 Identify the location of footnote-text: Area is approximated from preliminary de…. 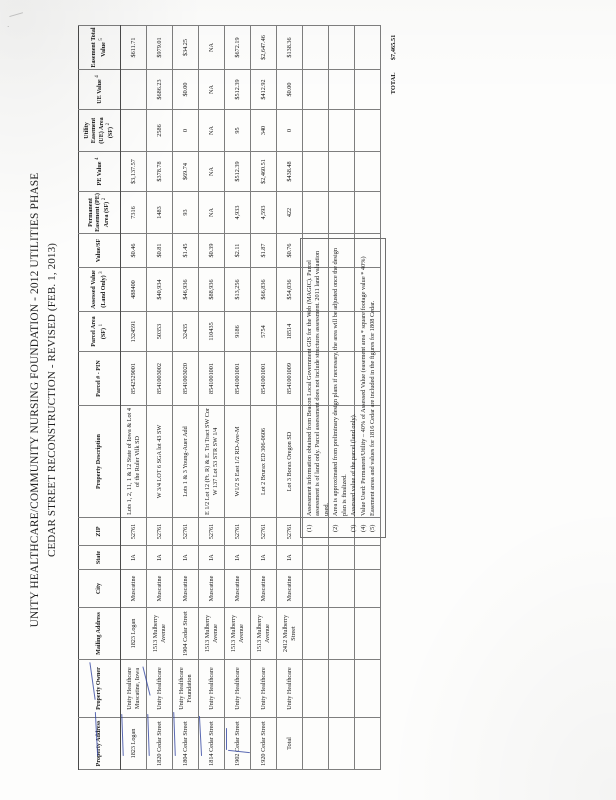
(340, 382).